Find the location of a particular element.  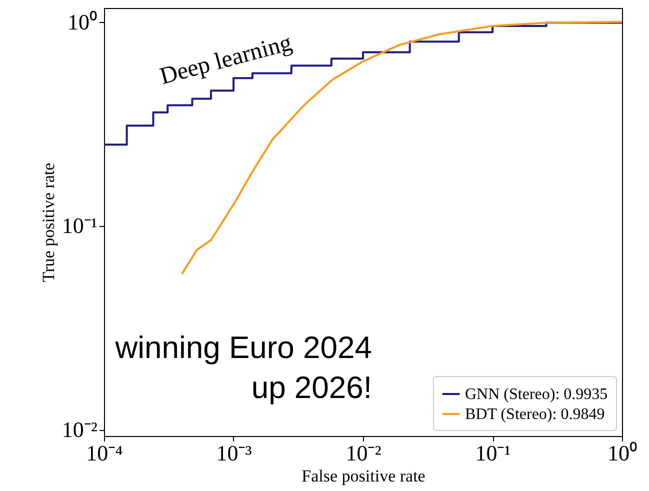

x-tick-label: 10⁰ is located at coordinates (623, 453).